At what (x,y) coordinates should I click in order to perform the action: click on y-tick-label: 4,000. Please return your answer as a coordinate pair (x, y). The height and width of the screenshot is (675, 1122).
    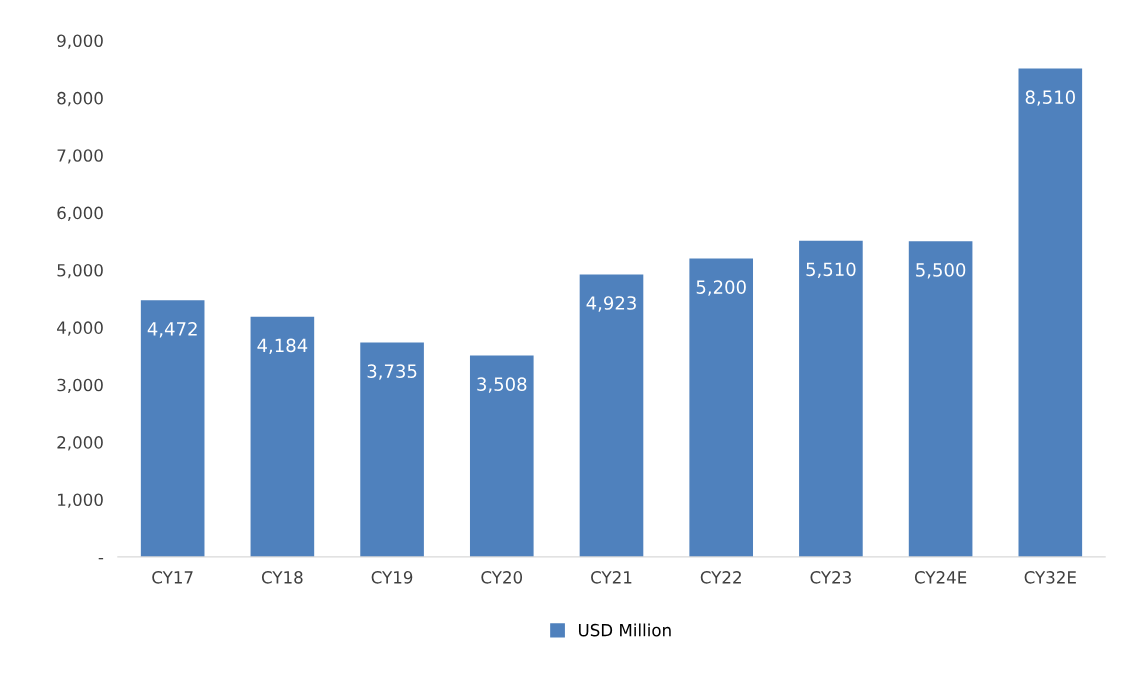
    Looking at the image, I should click on (80, 328).